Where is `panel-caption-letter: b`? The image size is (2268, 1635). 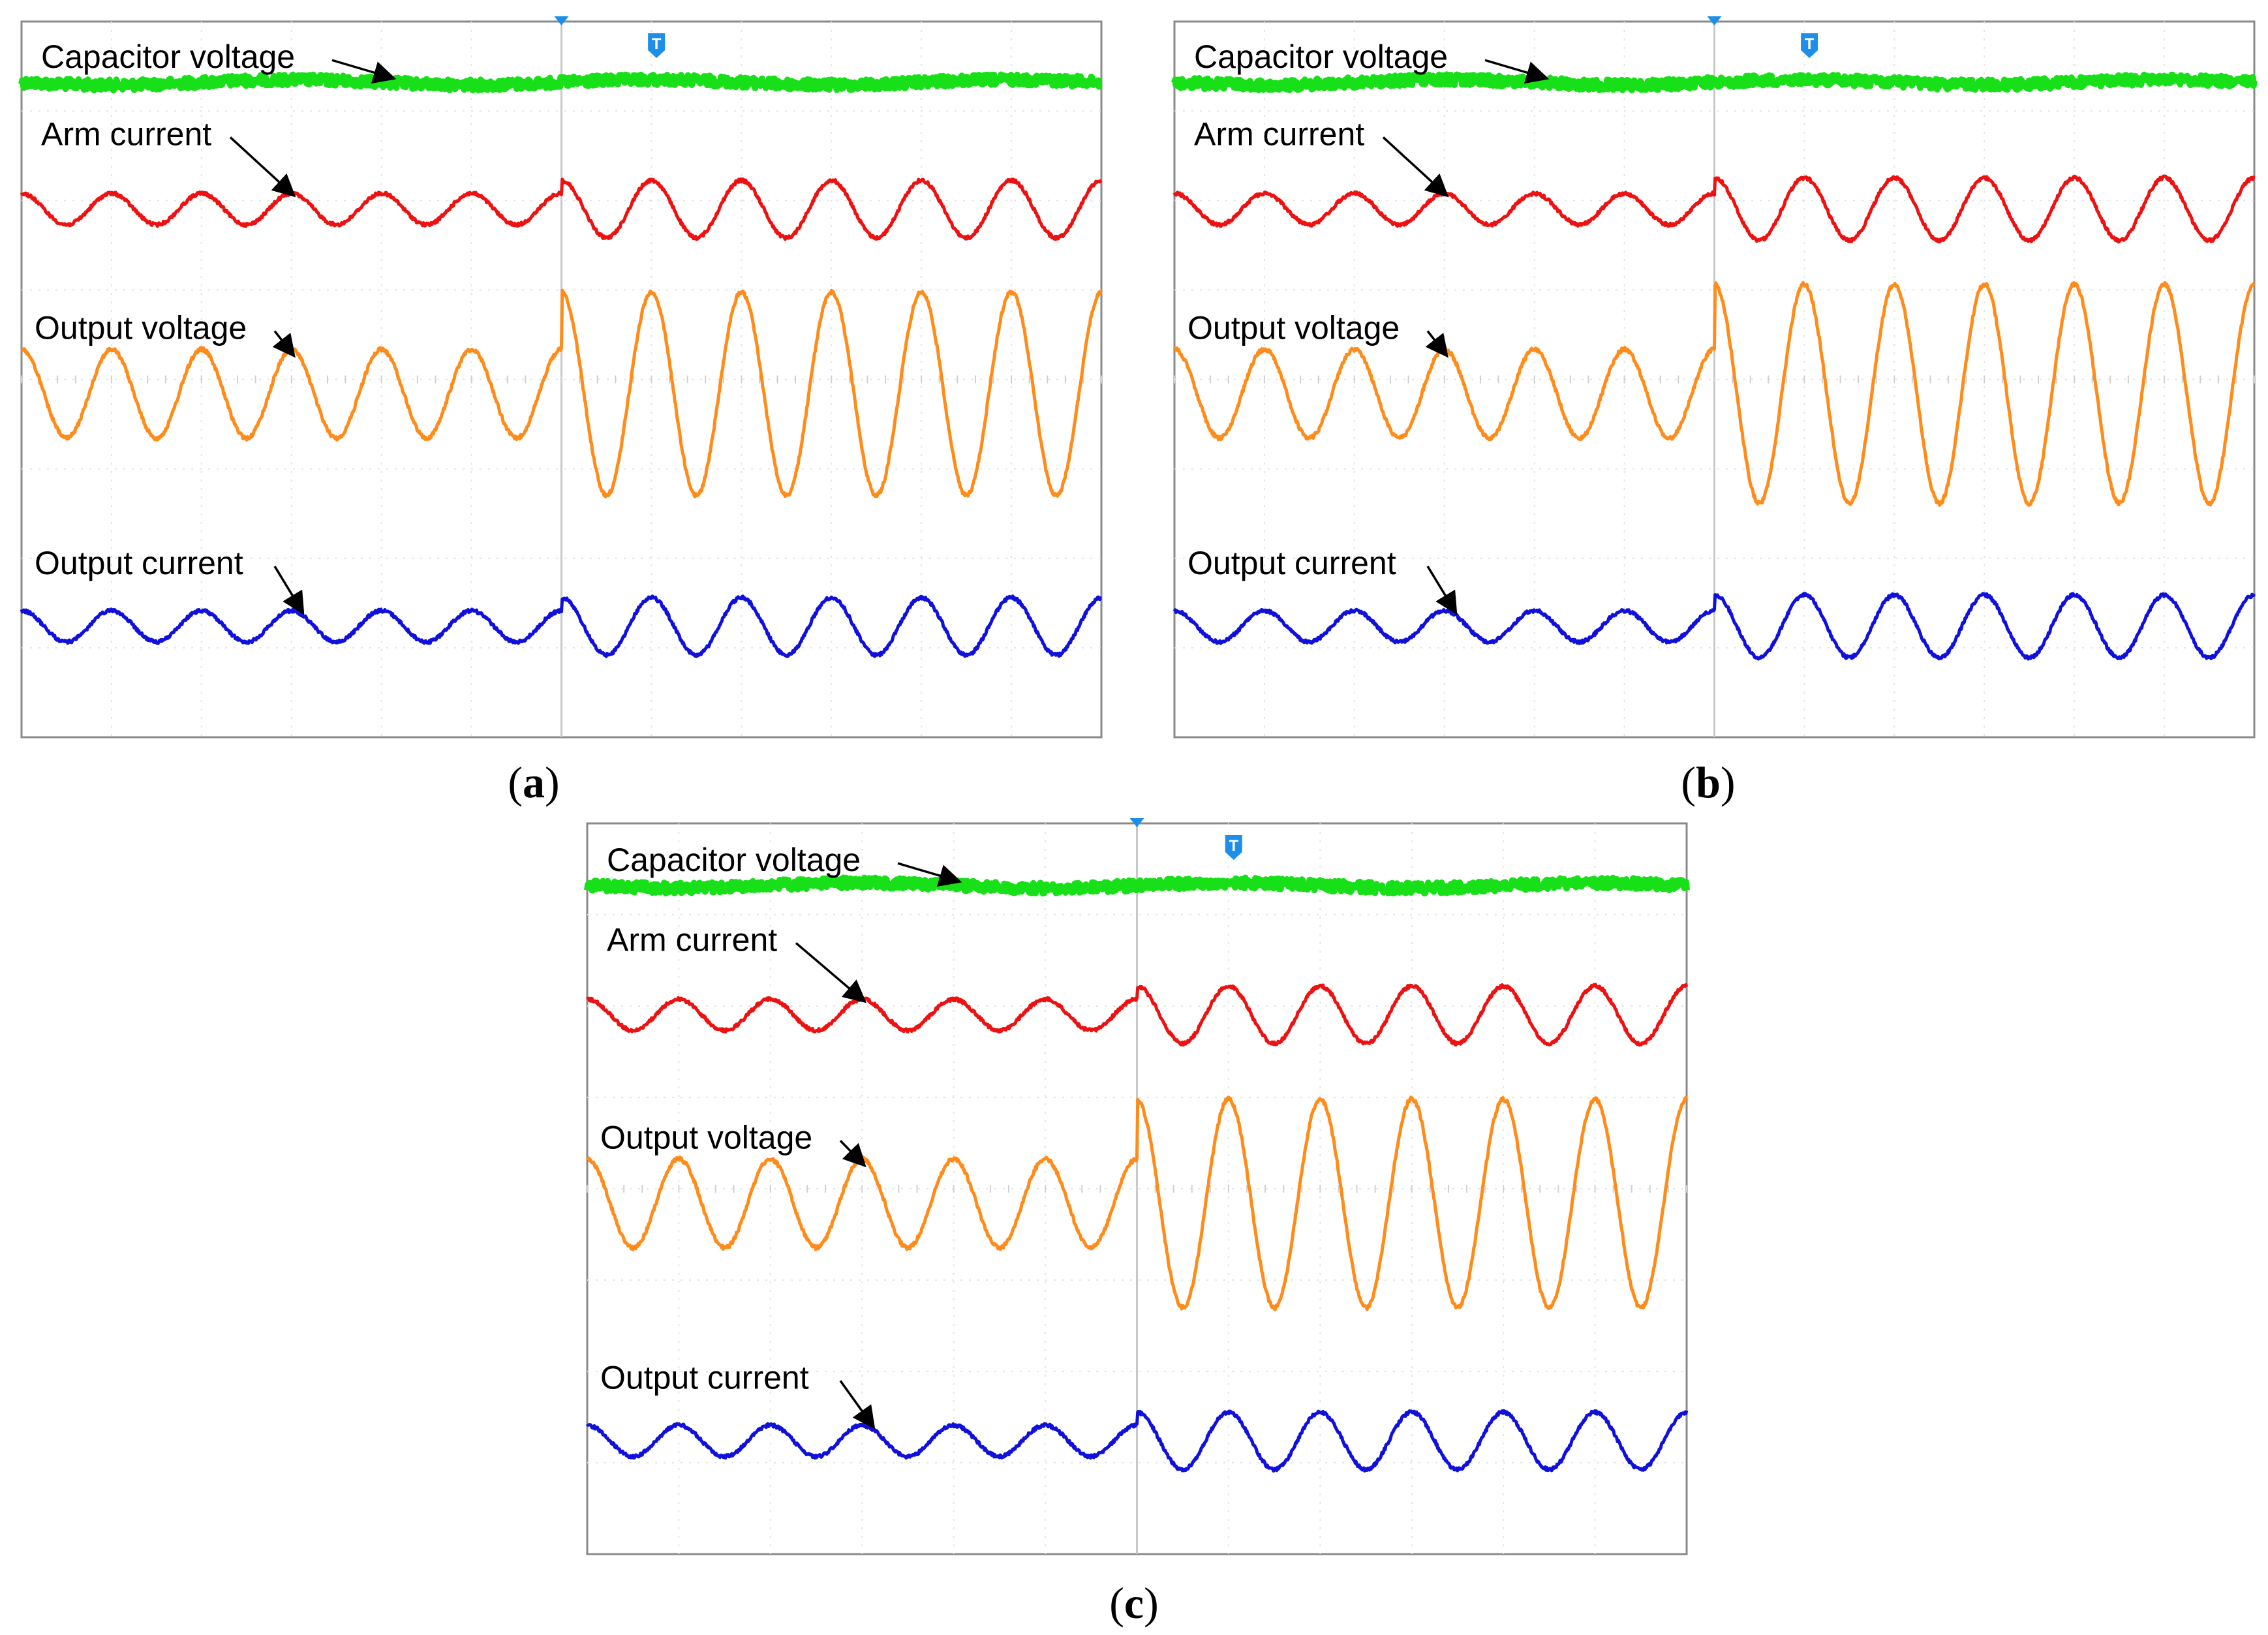 panel-caption-letter: b is located at coordinates (1708, 782).